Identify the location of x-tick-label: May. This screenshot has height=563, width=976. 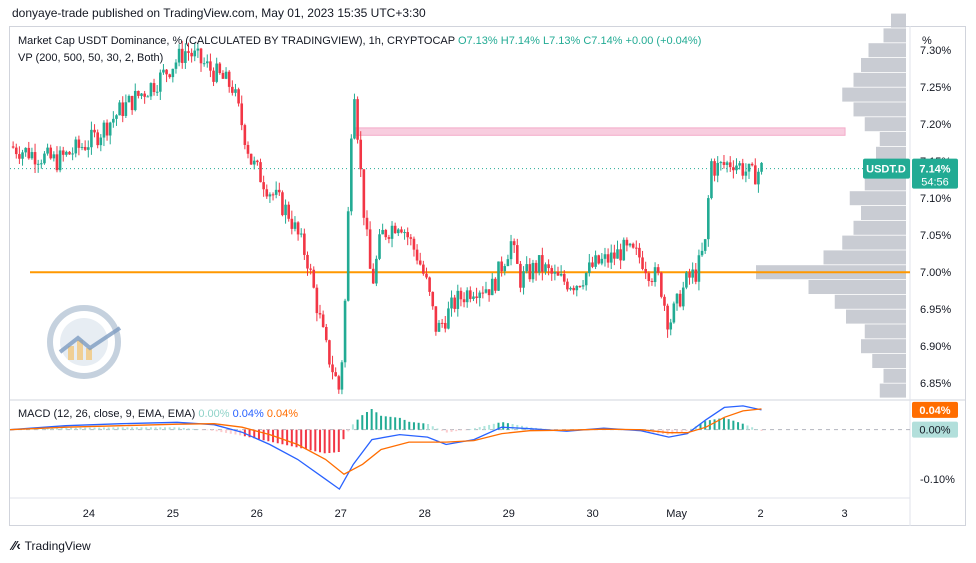
(676, 514).